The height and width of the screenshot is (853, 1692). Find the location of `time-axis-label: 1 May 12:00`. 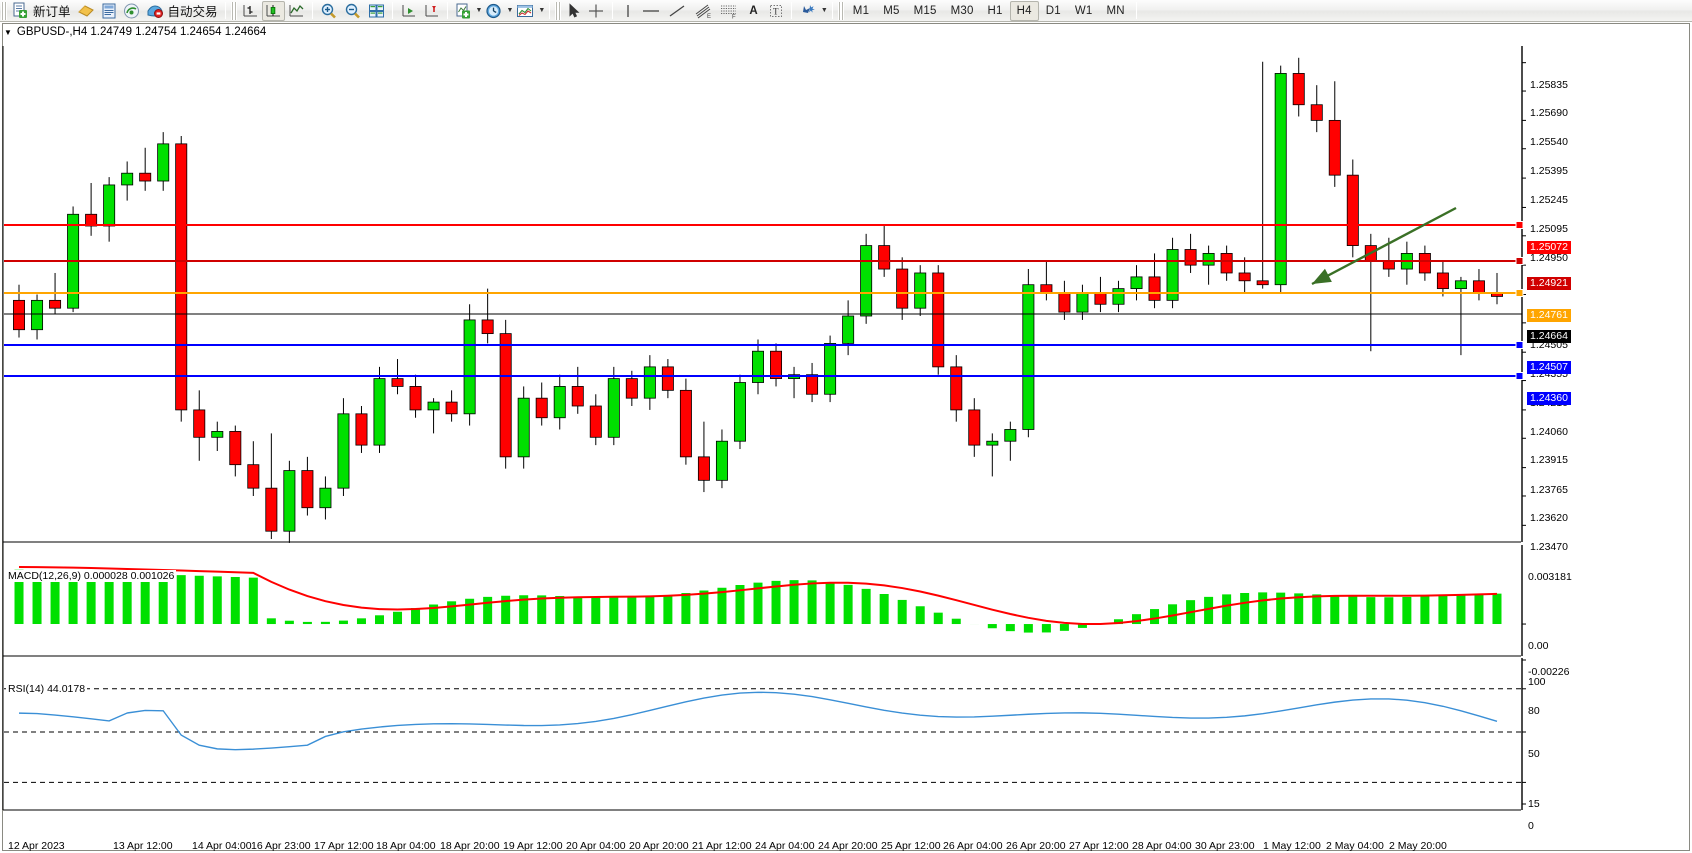

time-axis-label: 1 May 12:00 is located at coordinates (1292, 846).